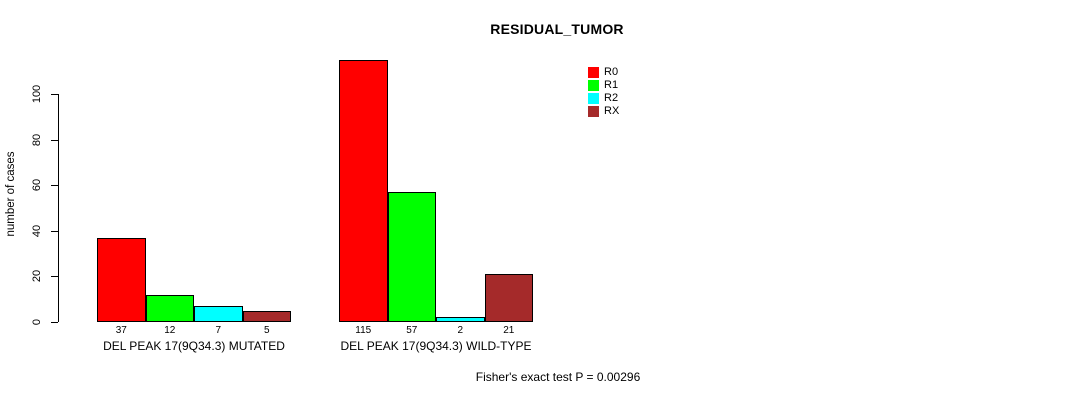 Image resolution: width=1090 pixels, height=400 pixels. Describe the element at coordinates (611, 72) in the screenshot. I see `legend-label-r0: R0` at that location.